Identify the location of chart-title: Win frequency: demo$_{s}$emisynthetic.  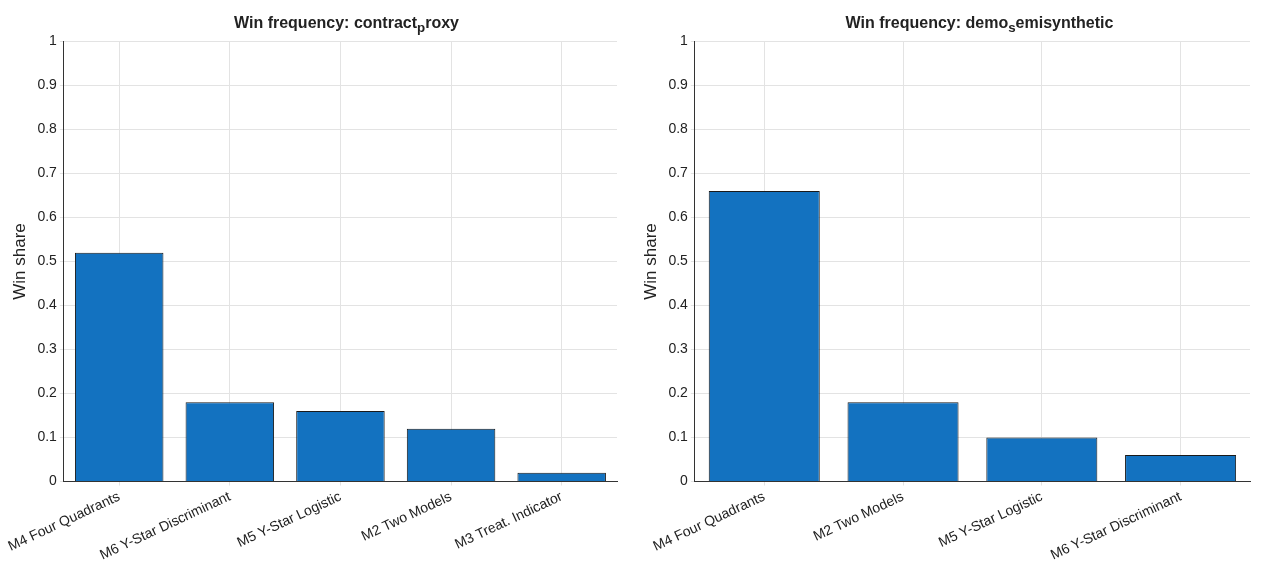
(979, 25).